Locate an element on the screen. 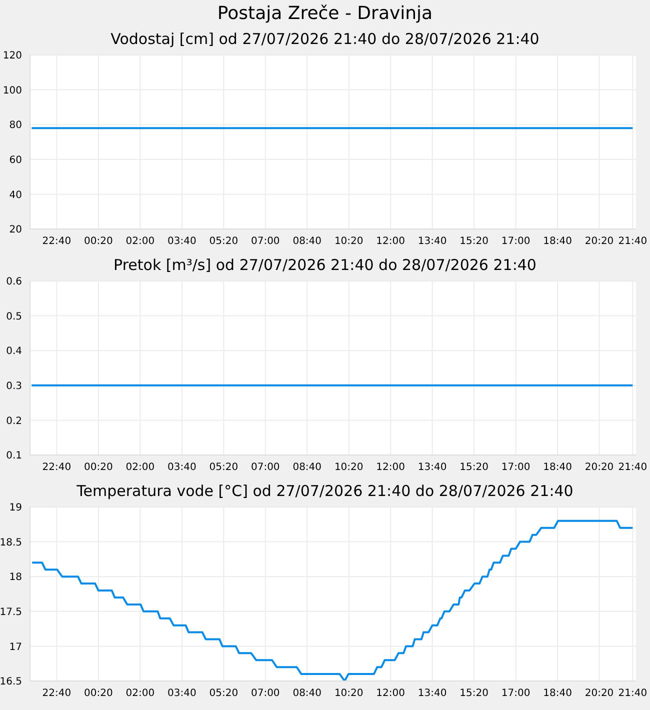  y-tick-label: 0.5 is located at coordinates (14, 316).